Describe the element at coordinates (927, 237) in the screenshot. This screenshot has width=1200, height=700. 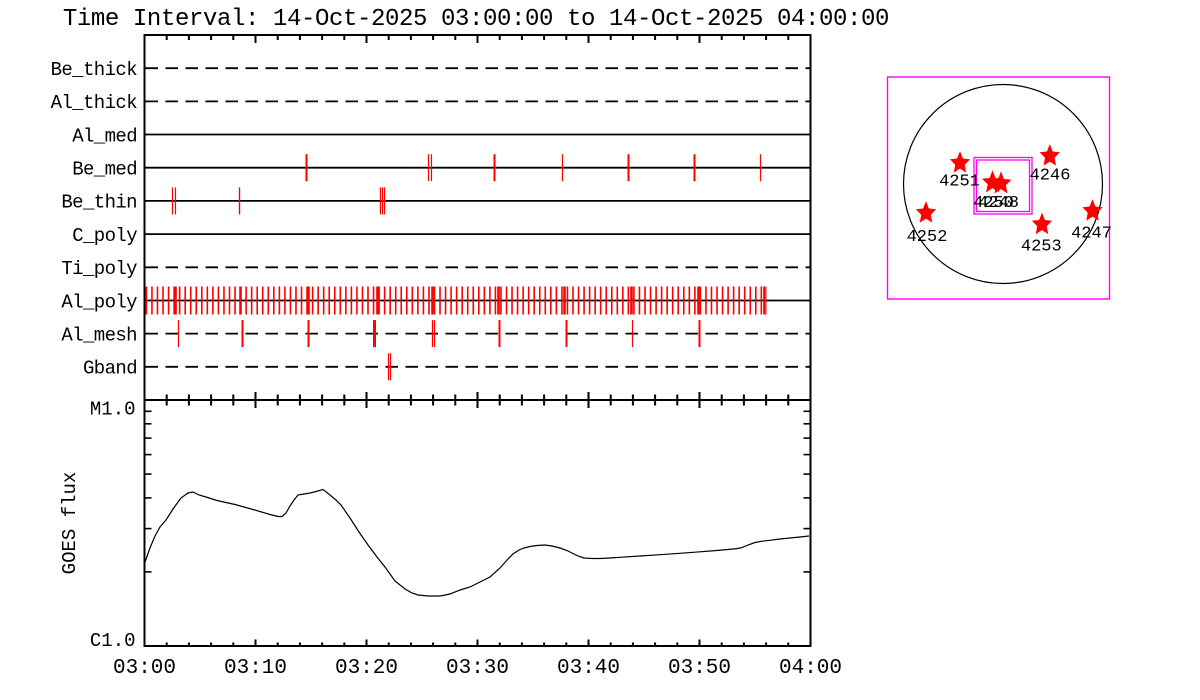
I see `svg-text: 4252` at that location.